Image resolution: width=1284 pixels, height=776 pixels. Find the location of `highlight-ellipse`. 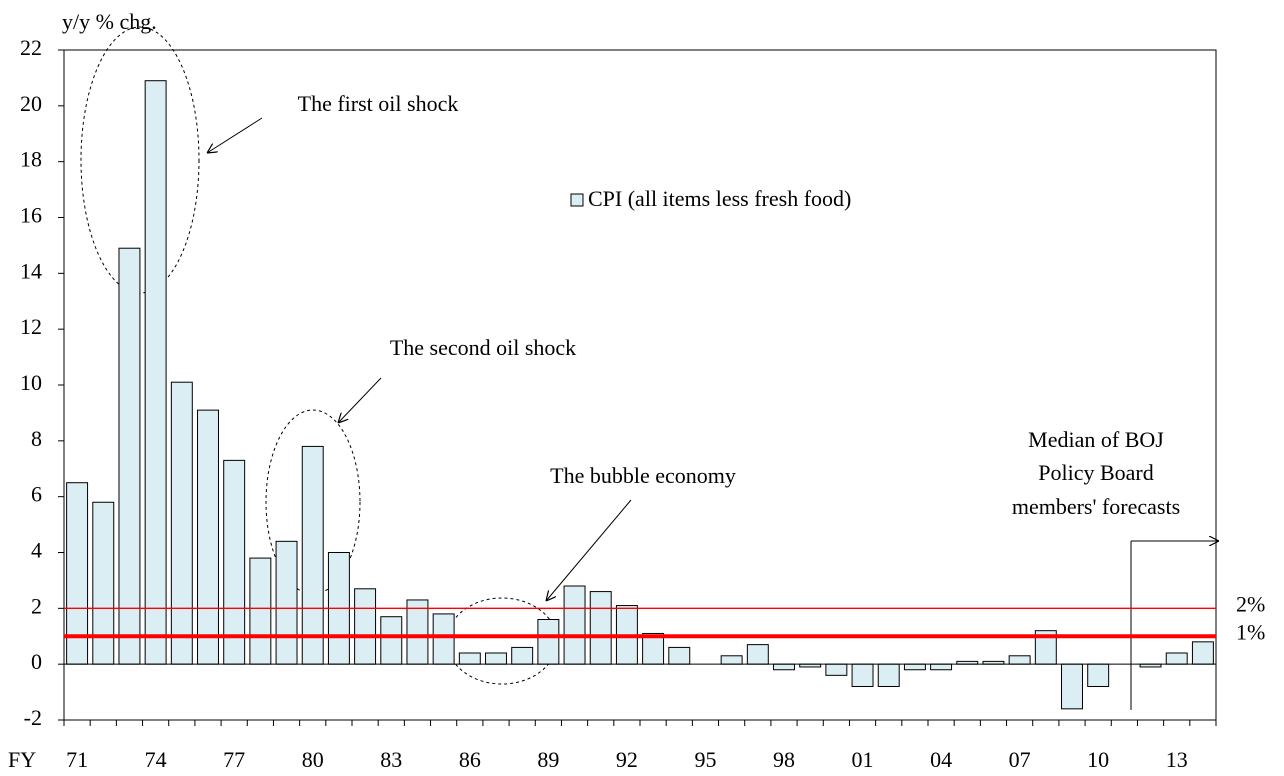

highlight-ellipse is located at coordinates (313, 502).